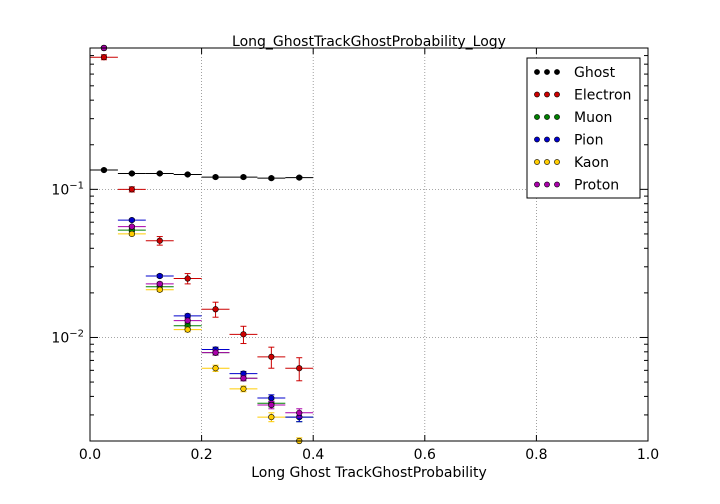 The height and width of the screenshot is (504, 720). Describe the element at coordinates (536, 455) in the screenshot. I see `x-tick-label: 0.8` at that location.